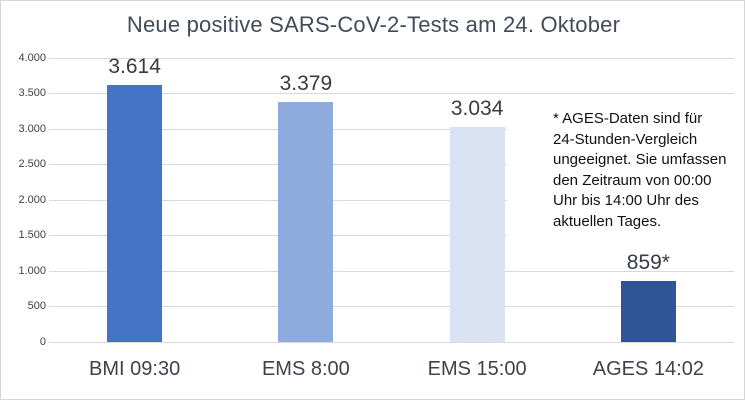  What do you see at coordinates (391, 58) in the screenshot?
I see `gridline-4.000` at bounding box center [391, 58].